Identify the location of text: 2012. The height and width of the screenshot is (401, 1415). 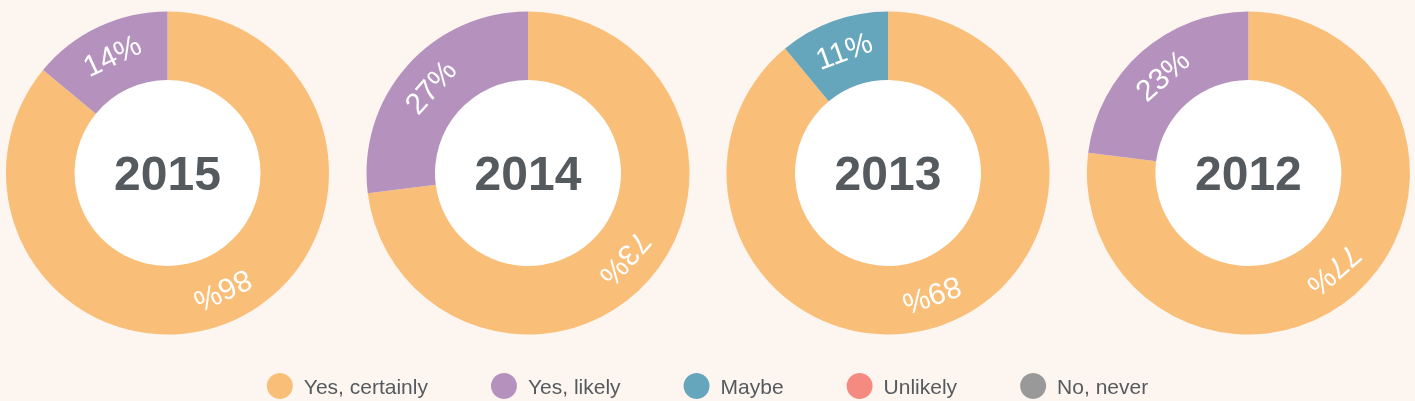
(1248, 173).